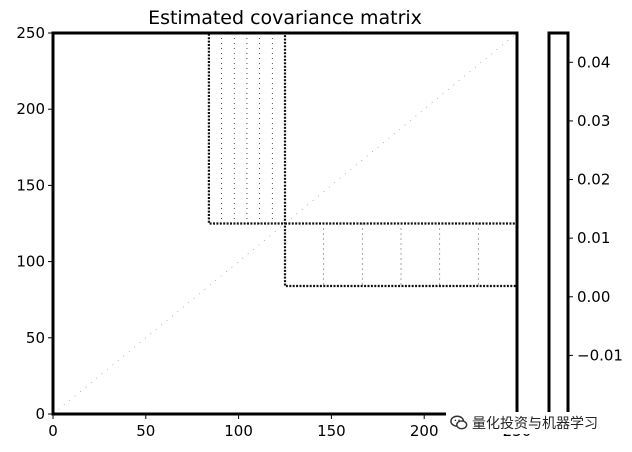 The height and width of the screenshot is (452, 632). What do you see at coordinates (600, 355) in the screenshot?
I see `colorbar-tick-label: −0.01` at bounding box center [600, 355].